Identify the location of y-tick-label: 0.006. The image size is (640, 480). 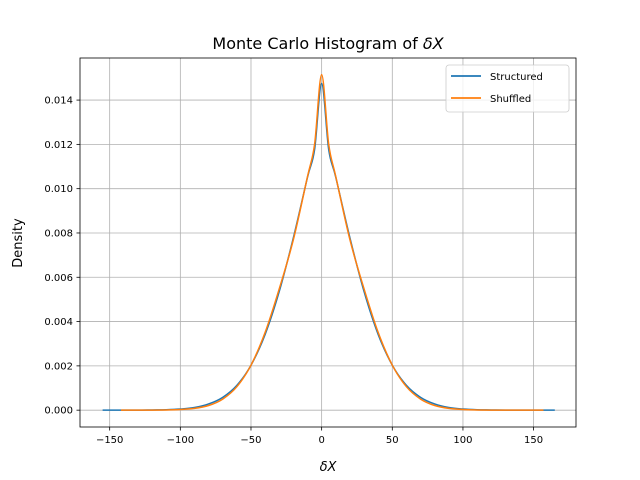
(58, 278).